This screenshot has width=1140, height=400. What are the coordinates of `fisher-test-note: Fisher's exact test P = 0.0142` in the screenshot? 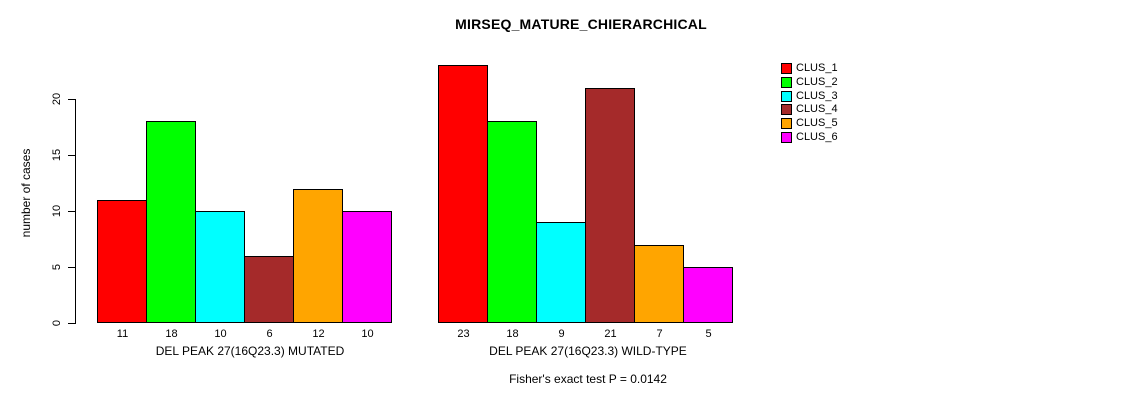 It's located at (588, 379).